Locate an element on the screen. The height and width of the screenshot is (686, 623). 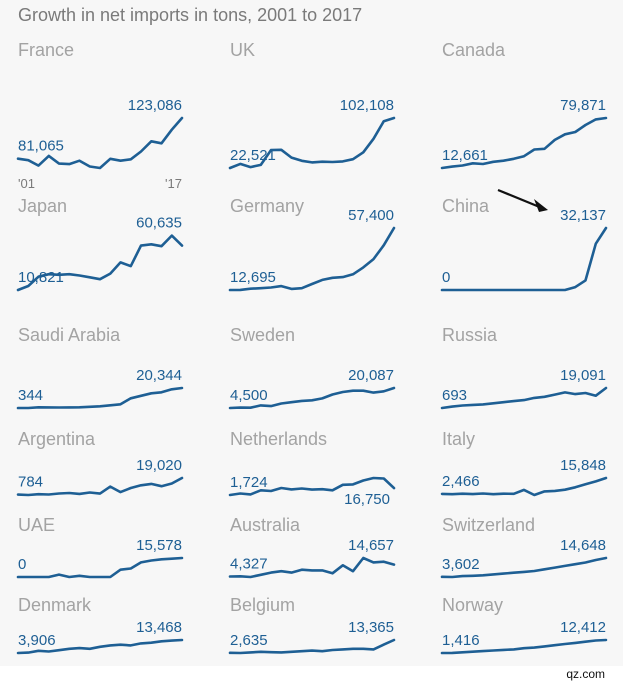
end-value-label-canada: 79,871 is located at coordinates (583, 105).